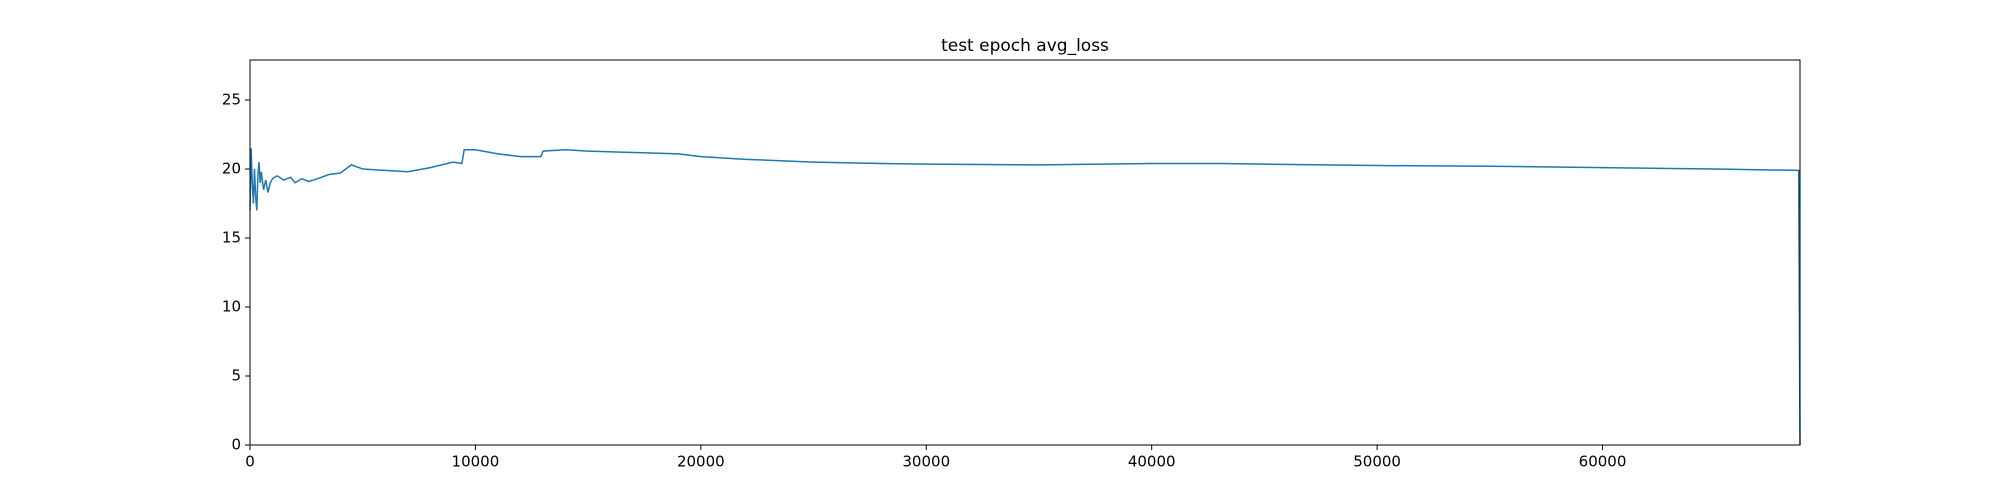 This screenshot has width=2000, height=500. What do you see at coordinates (250, 462) in the screenshot?
I see `x-tick-label: 0` at bounding box center [250, 462].